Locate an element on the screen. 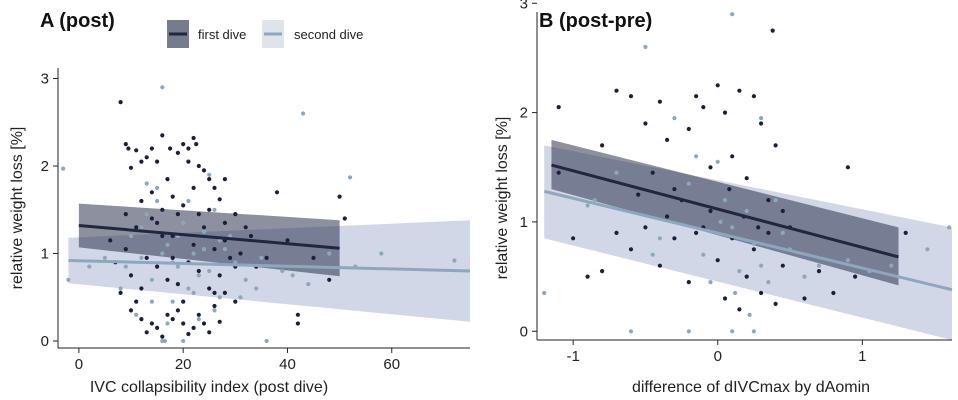 This screenshot has width=958, height=400. panel-b-band-first-dive is located at coordinates (725, 212).